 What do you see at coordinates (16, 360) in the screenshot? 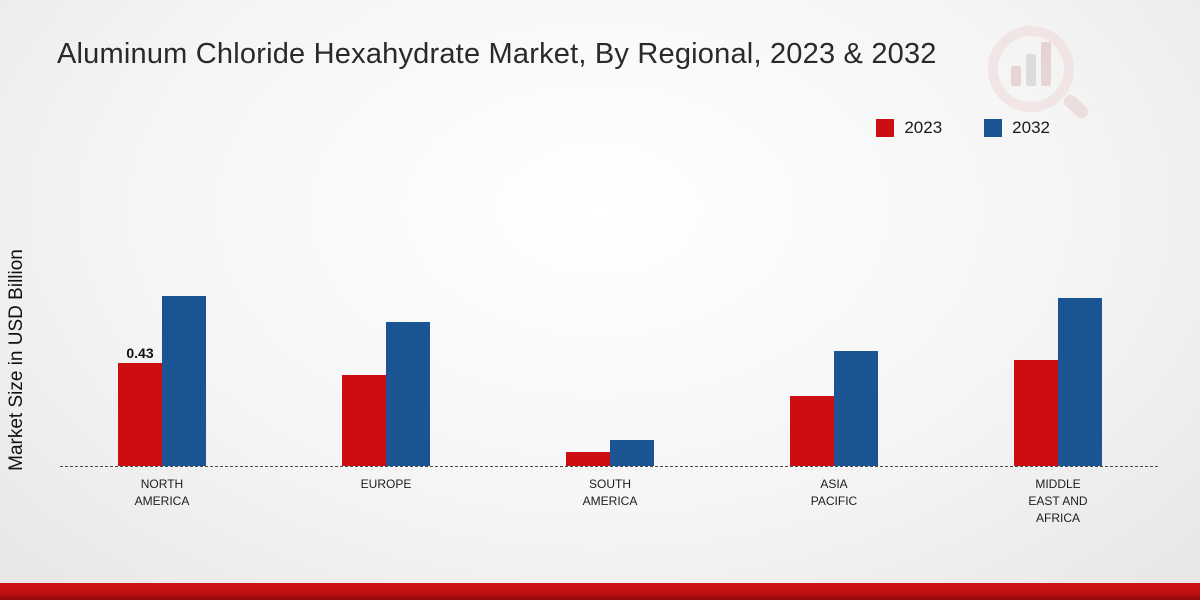
I see `y-axis-label: Market Size in USD Billion` at bounding box center [16, 360].